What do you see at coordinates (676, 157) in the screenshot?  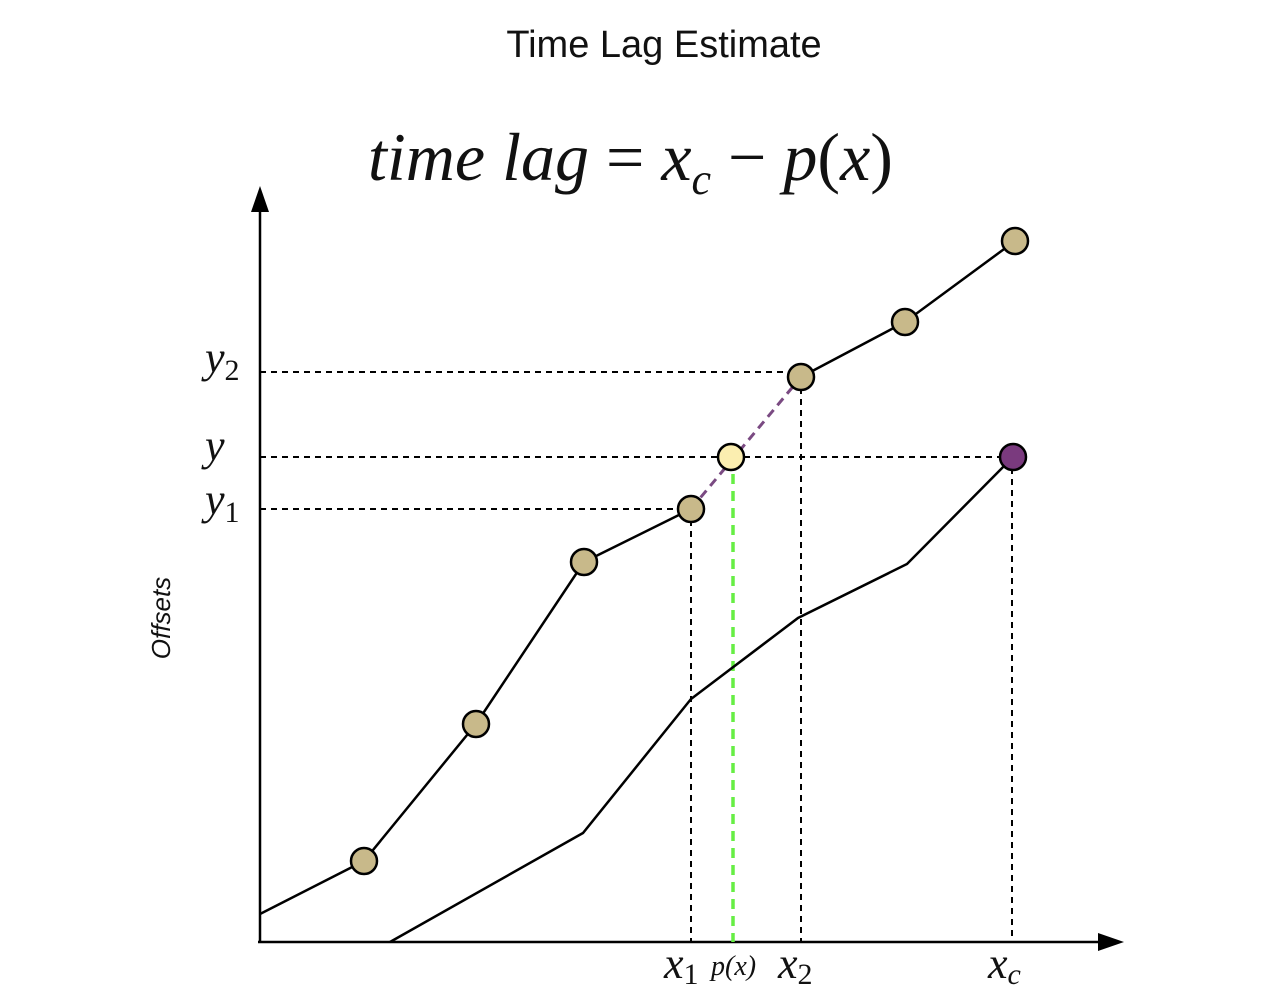 I see `formula-xc-base: x` at bounding box center [676, 157].